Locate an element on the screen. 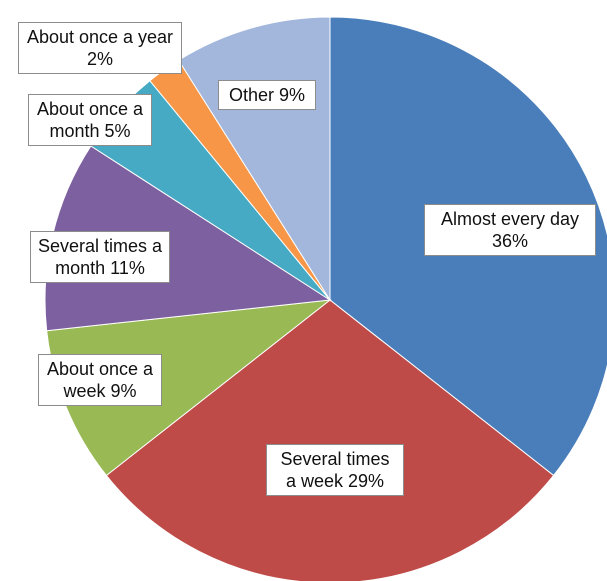 The width and height of the screenshot is (607, 581). data-label: Several times a week 29% is located at coordinates (335, 470).